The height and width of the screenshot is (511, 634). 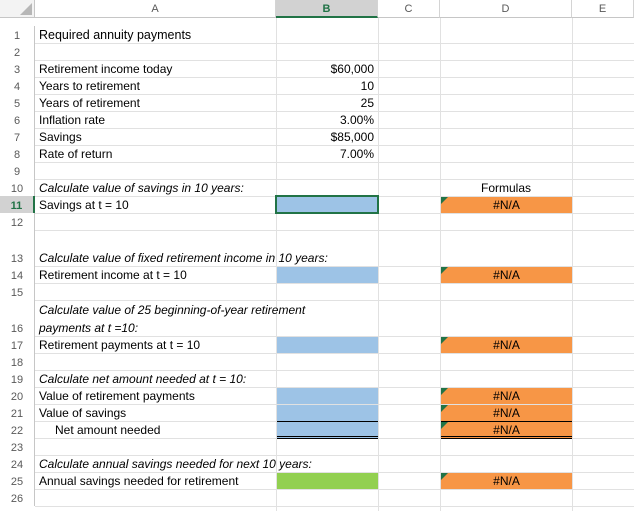 What do you see at coordinates (409, 9) in the screenshot?
I see `column-header-c: C` at bounding box center [409, 9].